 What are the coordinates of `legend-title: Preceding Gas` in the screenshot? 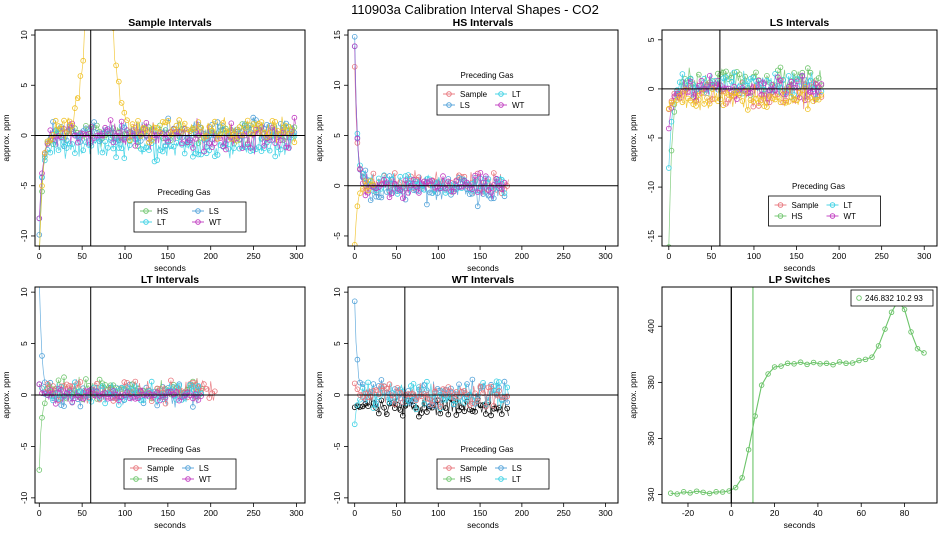 It's located at (487, 75).